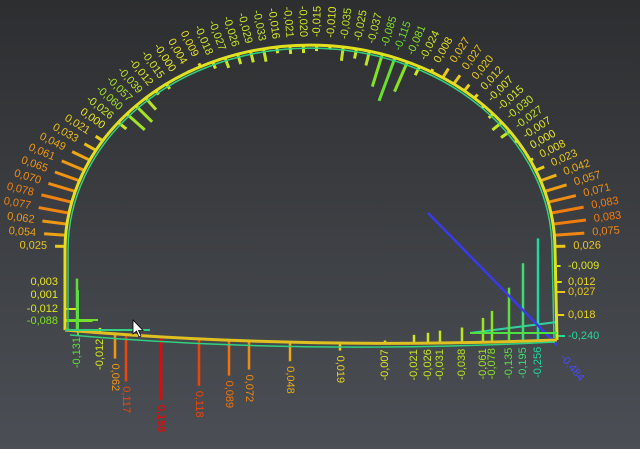 This screenshot has width=640, height=449. What do you see at coordinates (22, 232) in the screenshot?
I see `arch-value-label: 0,054` at bounding box center [22, 232].